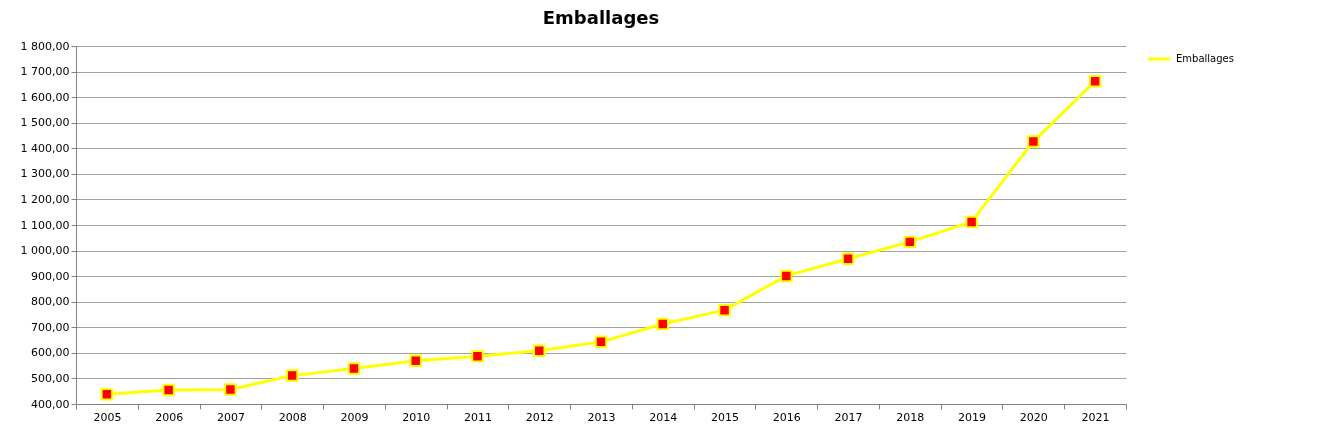  I want to click on x-tick-label: 2020, so click(1033, 417).